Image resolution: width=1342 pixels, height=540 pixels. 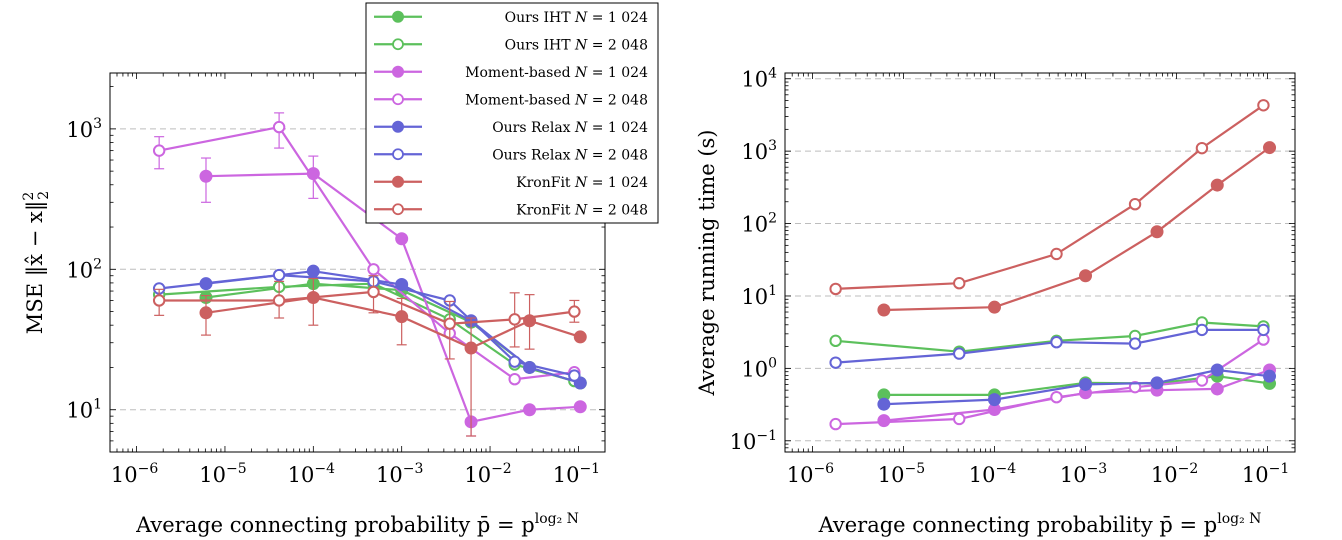 I want to click on legend-entry: Ours Relax N = 1 024, so click(x=511, y=128).